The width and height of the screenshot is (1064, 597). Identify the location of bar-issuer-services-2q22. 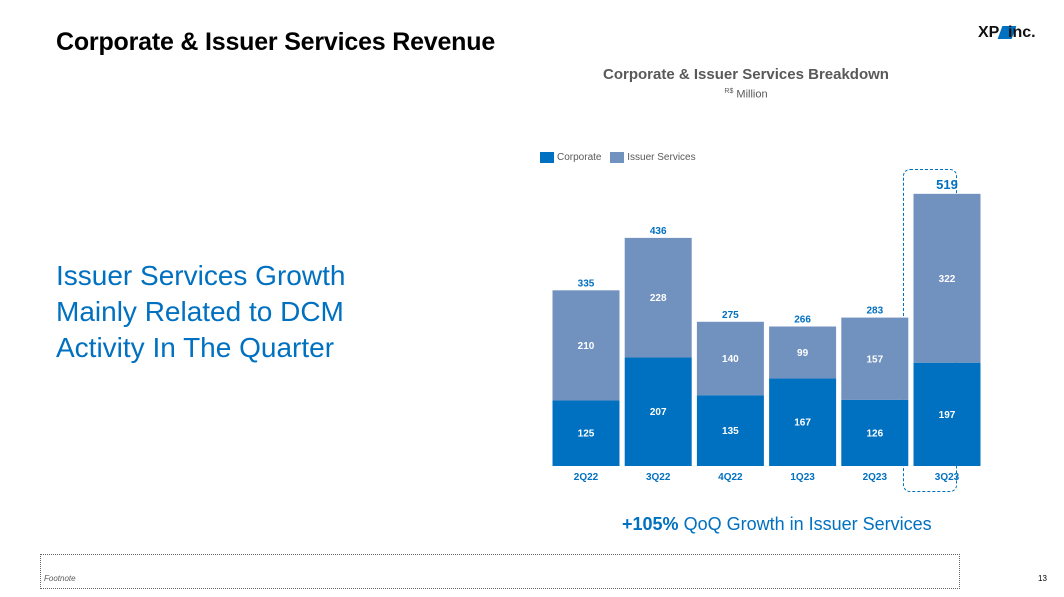
(586, 345).